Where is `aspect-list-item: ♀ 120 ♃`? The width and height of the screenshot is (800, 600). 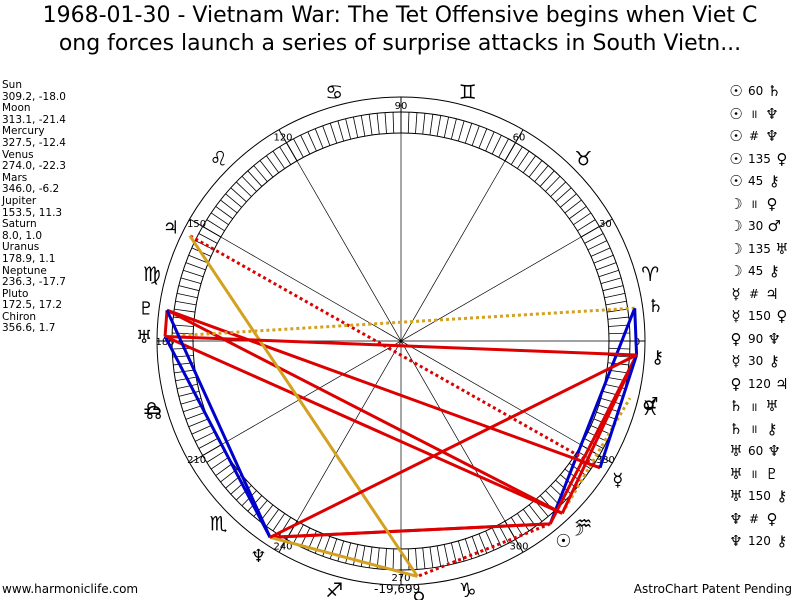
aspect-list-item: ♀ 120 ♃ is located at coordinates (763, 384).